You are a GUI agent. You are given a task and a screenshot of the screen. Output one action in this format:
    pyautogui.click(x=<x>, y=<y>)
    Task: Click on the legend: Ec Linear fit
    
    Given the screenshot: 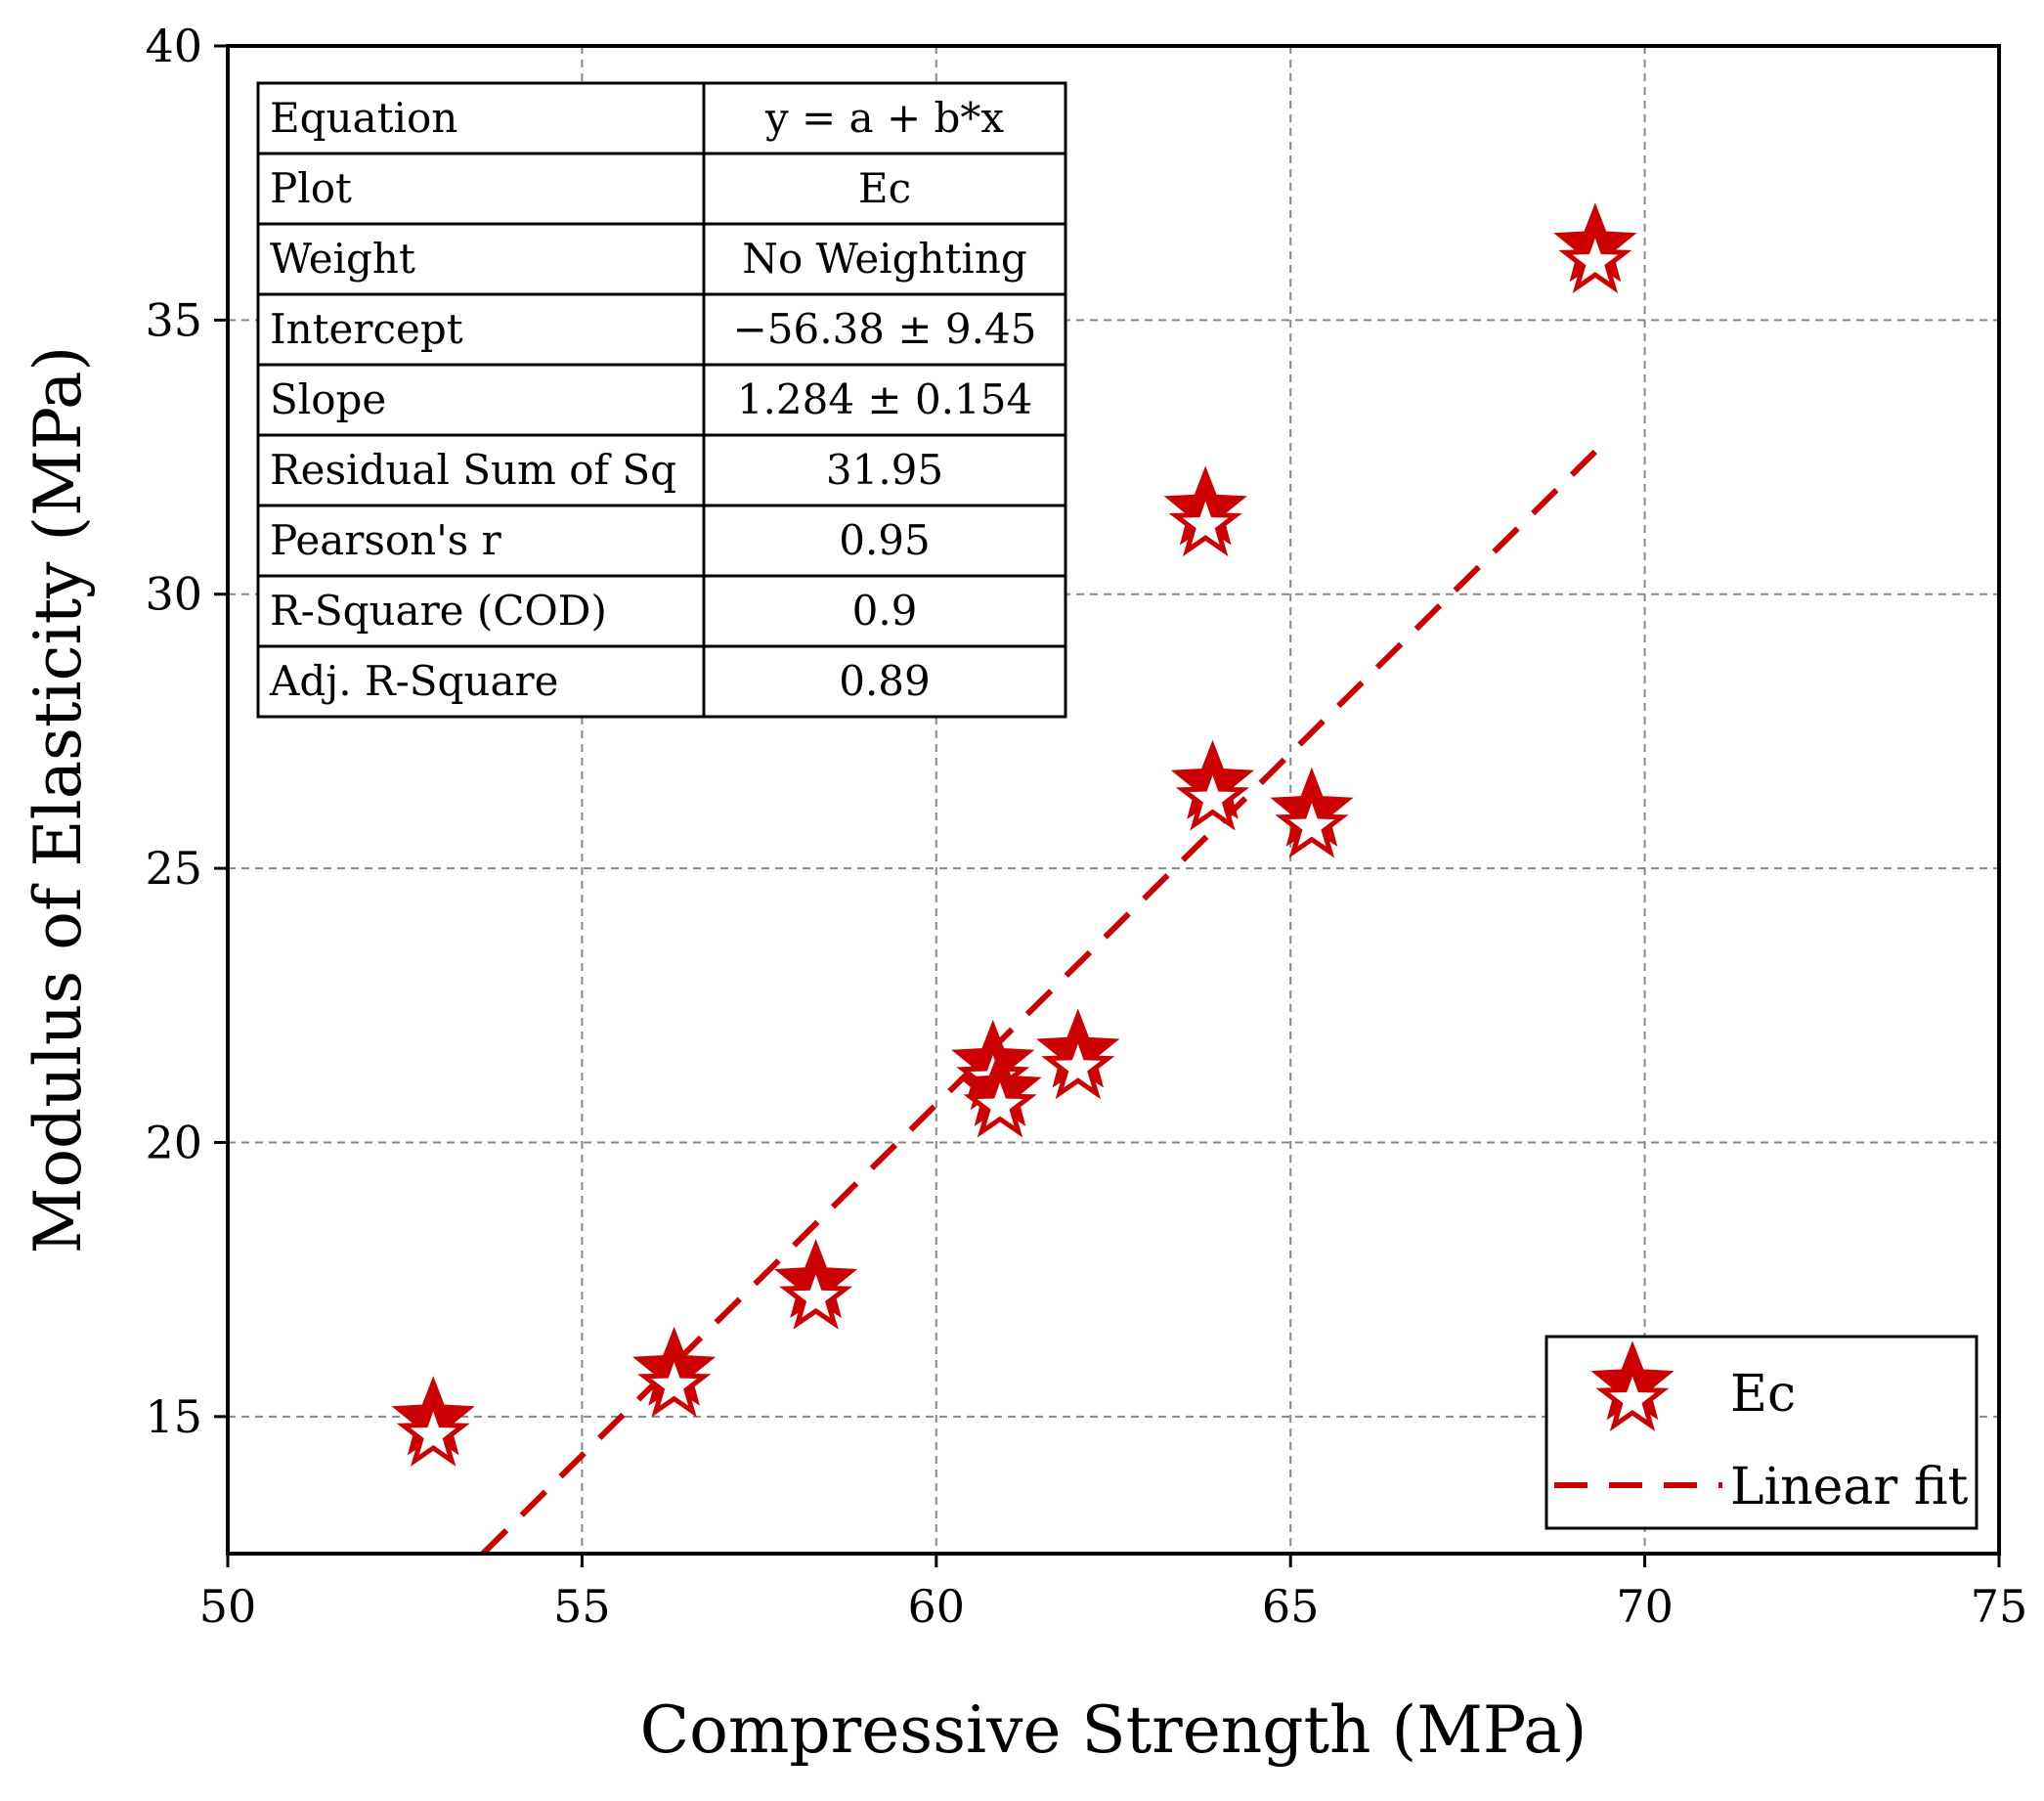 What is the action you would take?
    pyautogui.click(x=1761, y=1432)
    